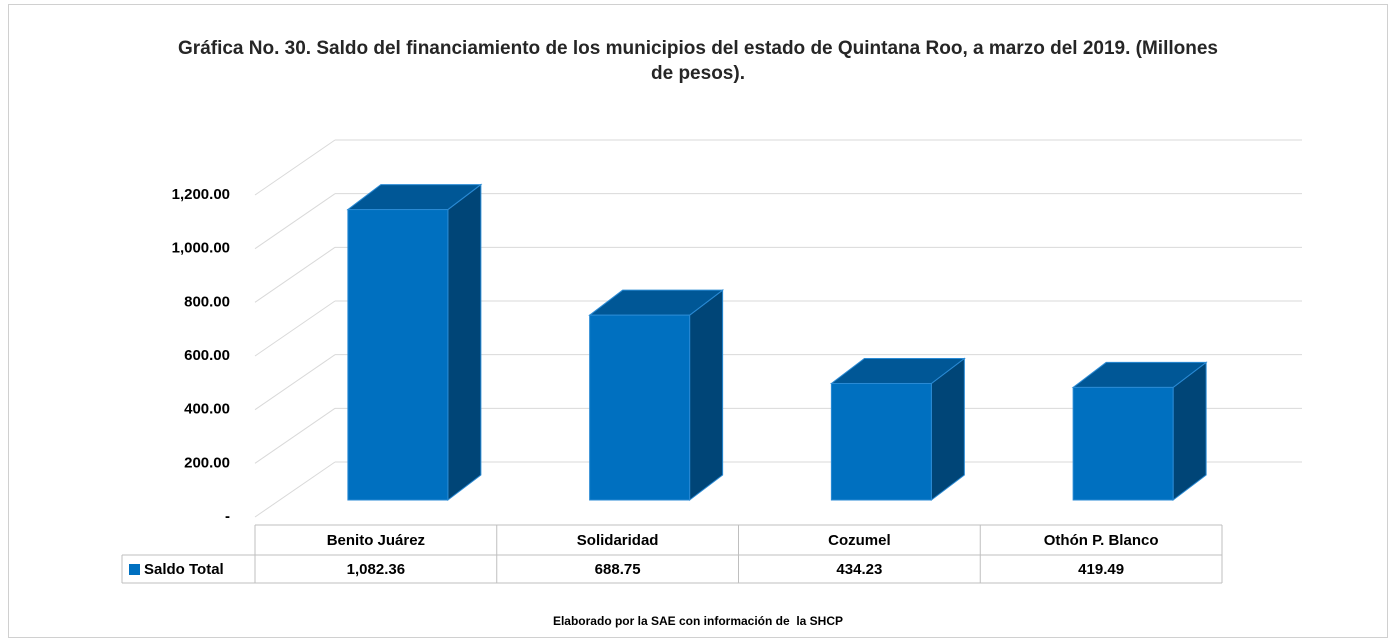 The height and width of the screenshot is (644, 1396). What do you see at coordinates (1101, 569) in the screenshot?
I see `data-label: 419.49` at bounding box center [1101, 569].